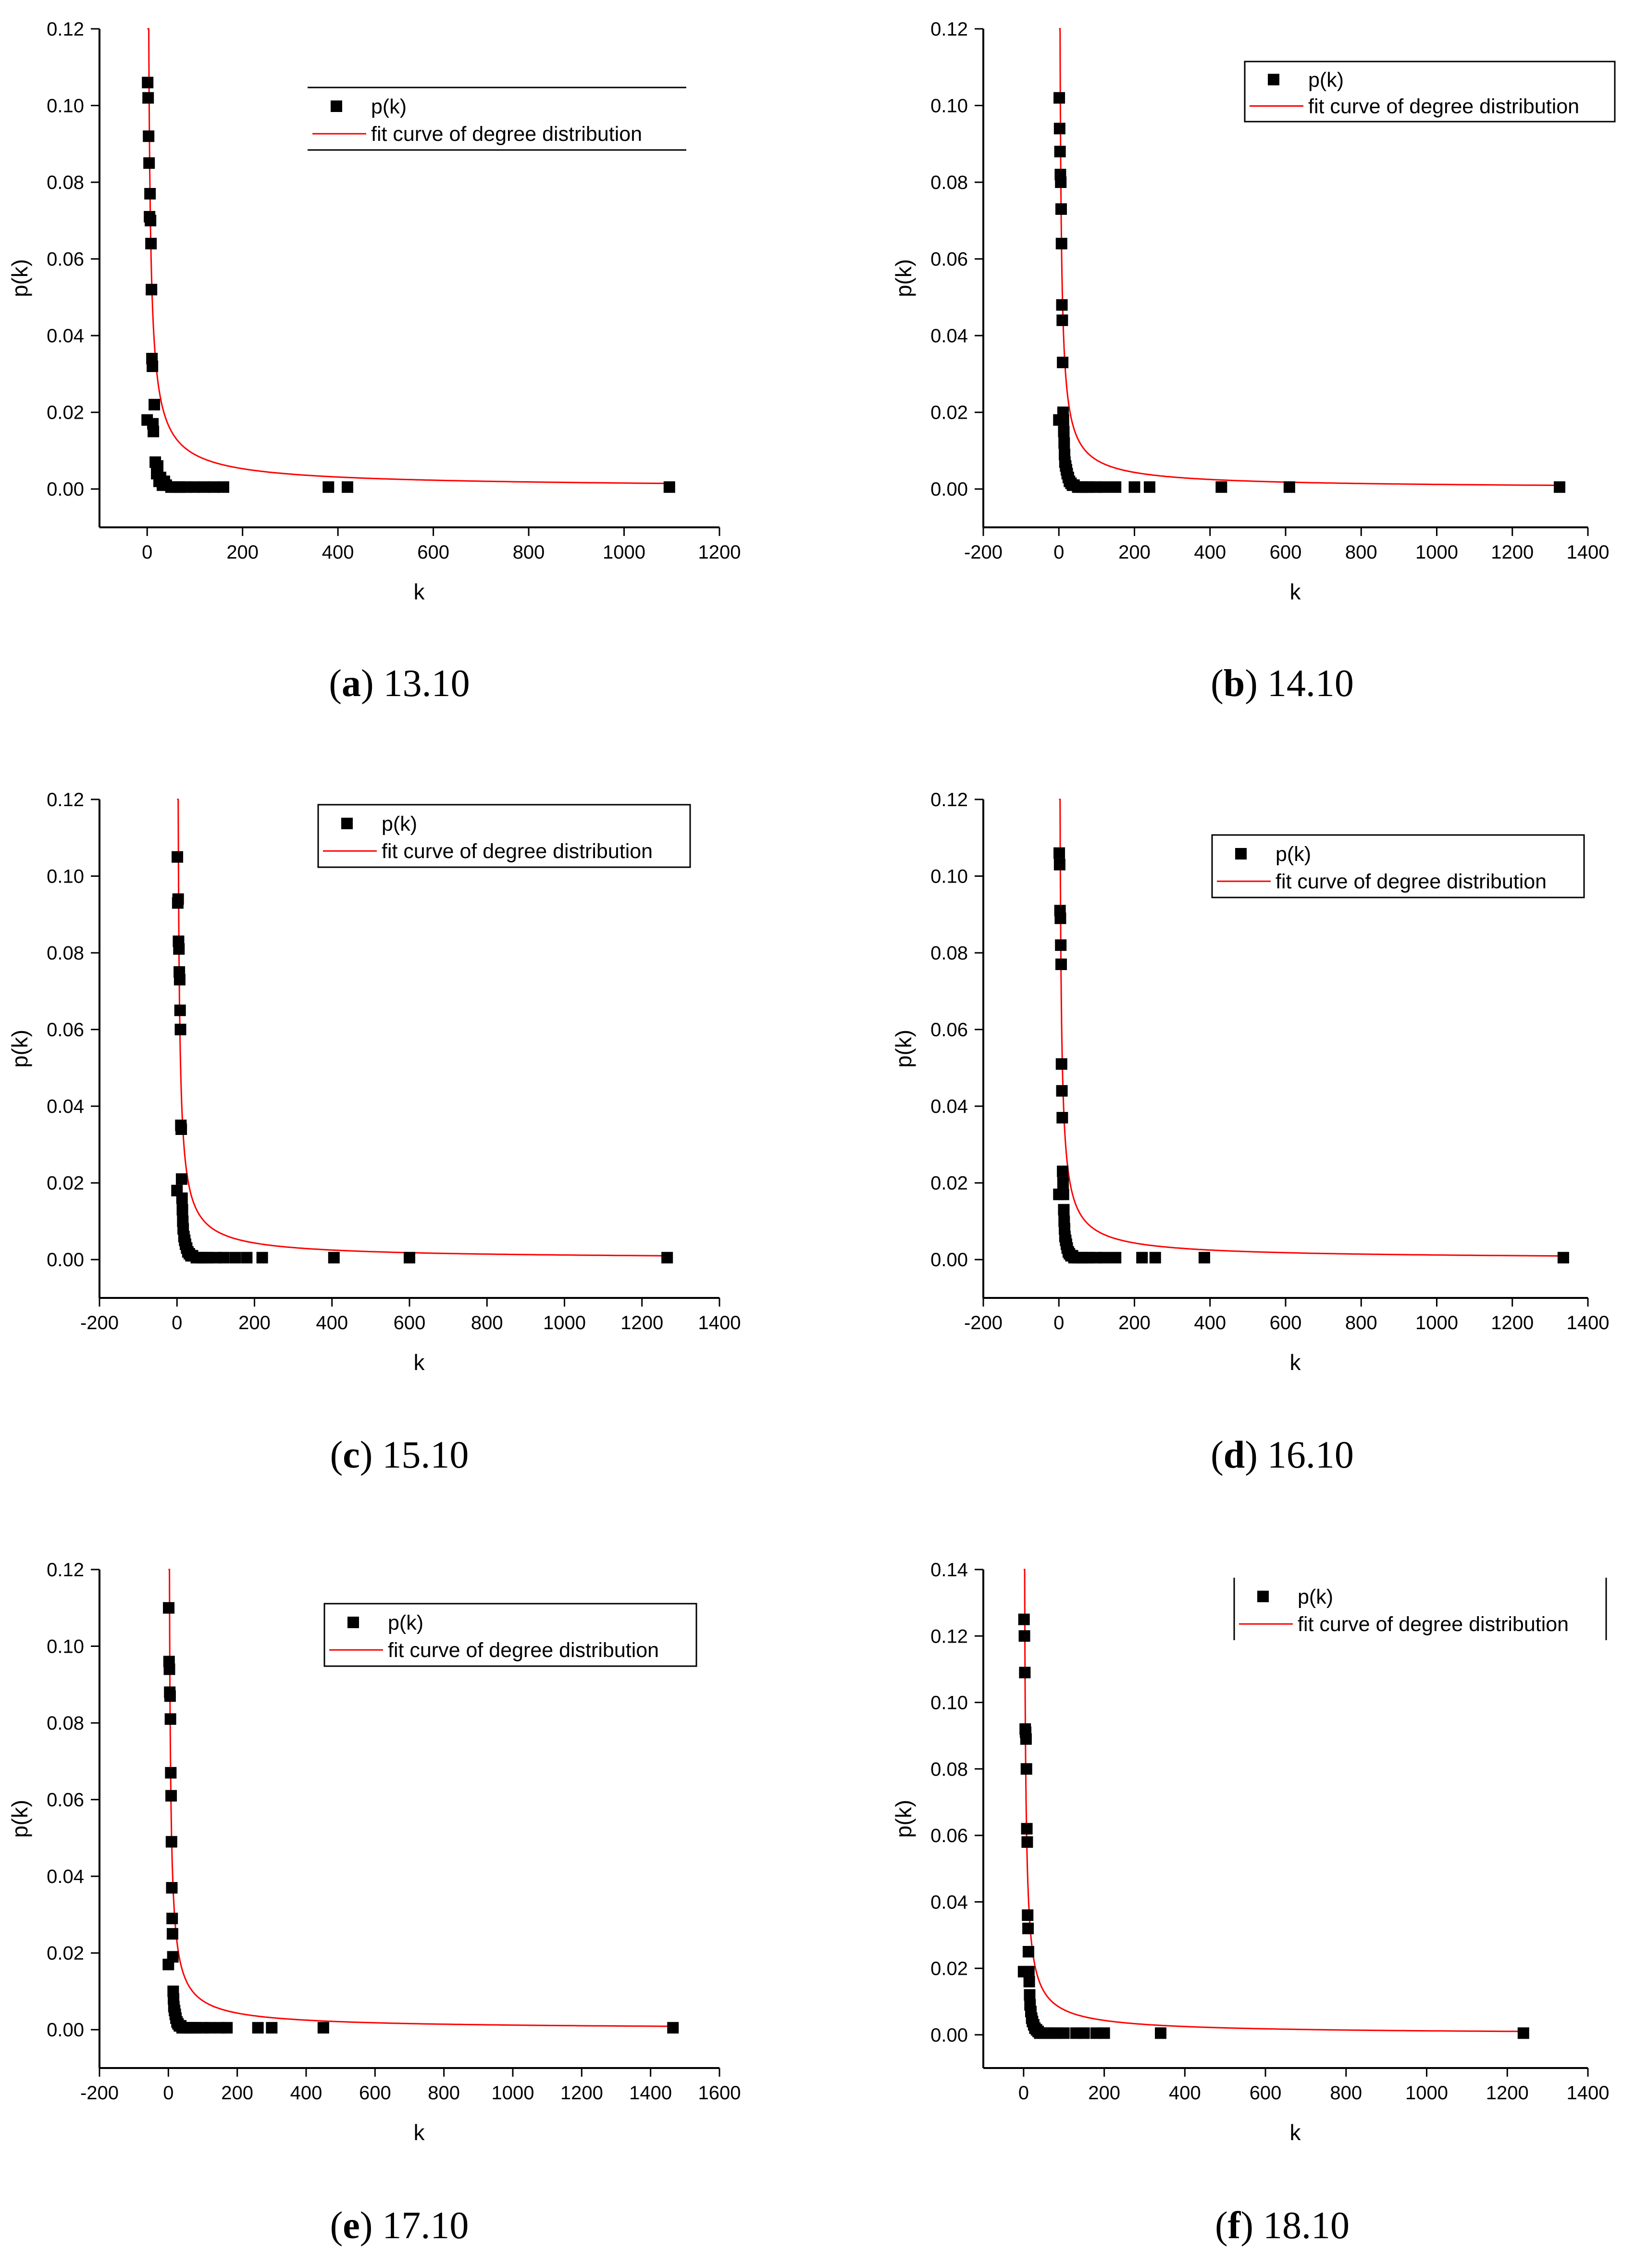 This screenshot has height=2268, width=1635. Describe the element at coordinates (65, 1800) in the screenshot. I see `y-tick-label: 0.06` at that location.